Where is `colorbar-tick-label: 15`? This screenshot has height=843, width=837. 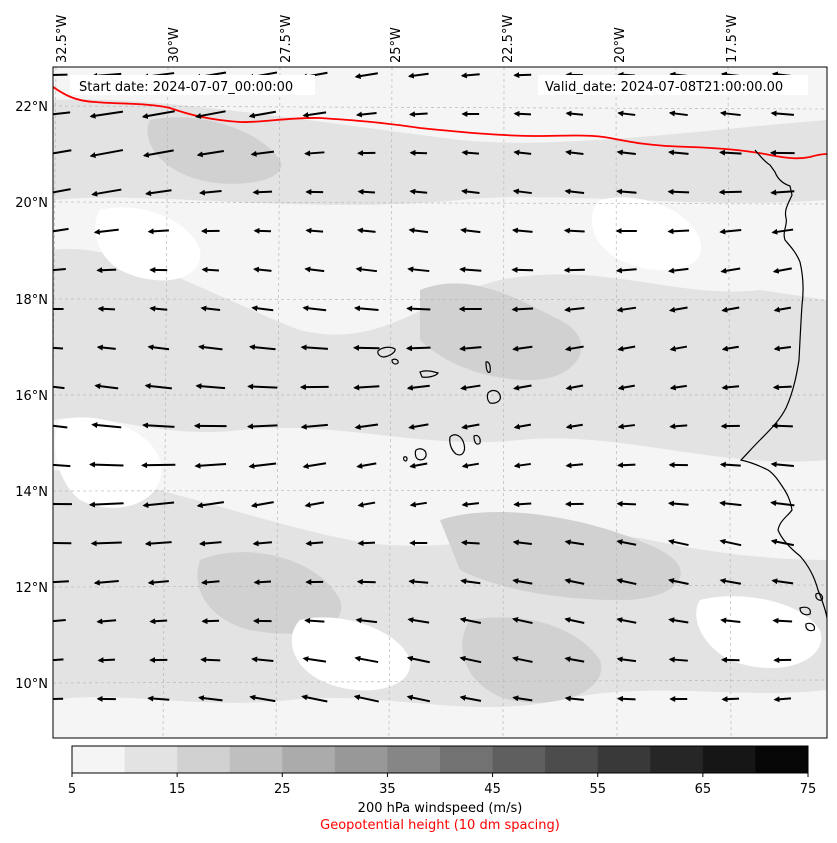 colorbar-tick-label: 15 is located at coordinates (177, 789).